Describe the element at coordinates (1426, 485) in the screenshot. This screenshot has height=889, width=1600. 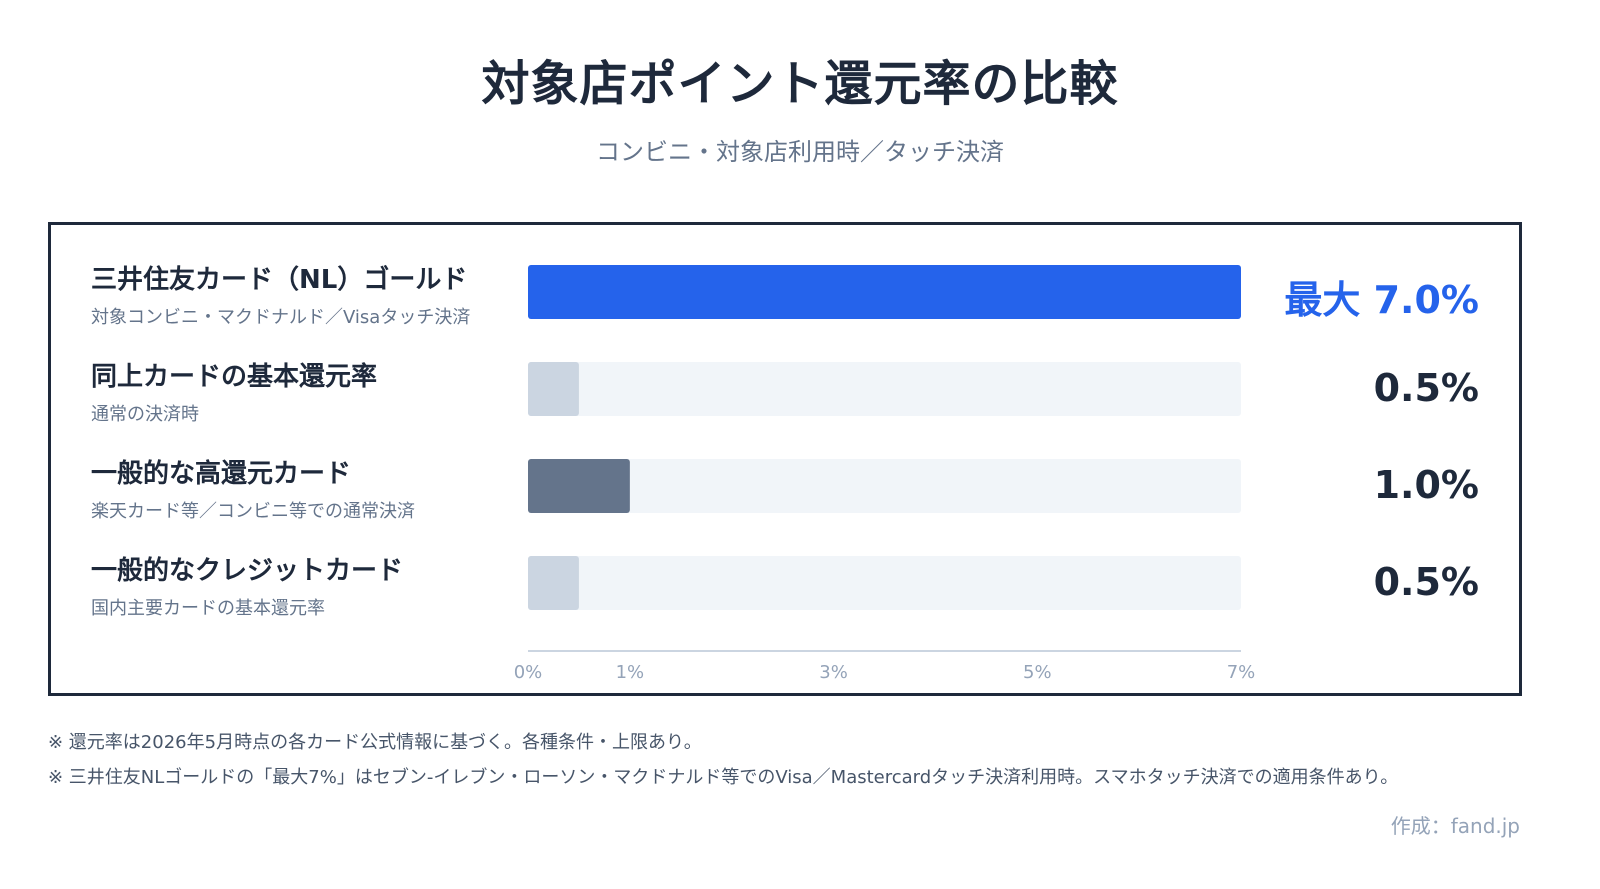
I see `row-value-label: 1.0%` at that location.